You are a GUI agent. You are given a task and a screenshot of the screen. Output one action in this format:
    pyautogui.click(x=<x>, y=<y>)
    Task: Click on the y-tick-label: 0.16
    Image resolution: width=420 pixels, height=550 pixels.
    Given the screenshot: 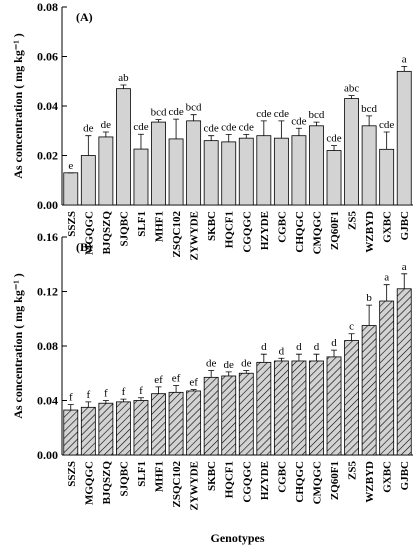 What is the action you would take?
    pyautogui.click(x=47, y=237)
    